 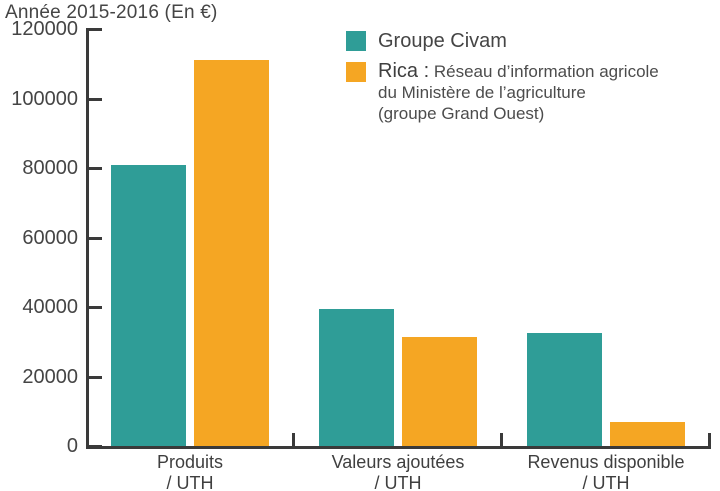 I want to click on x-category-label-line: Revenus disponible, so click(x=606, y=462).